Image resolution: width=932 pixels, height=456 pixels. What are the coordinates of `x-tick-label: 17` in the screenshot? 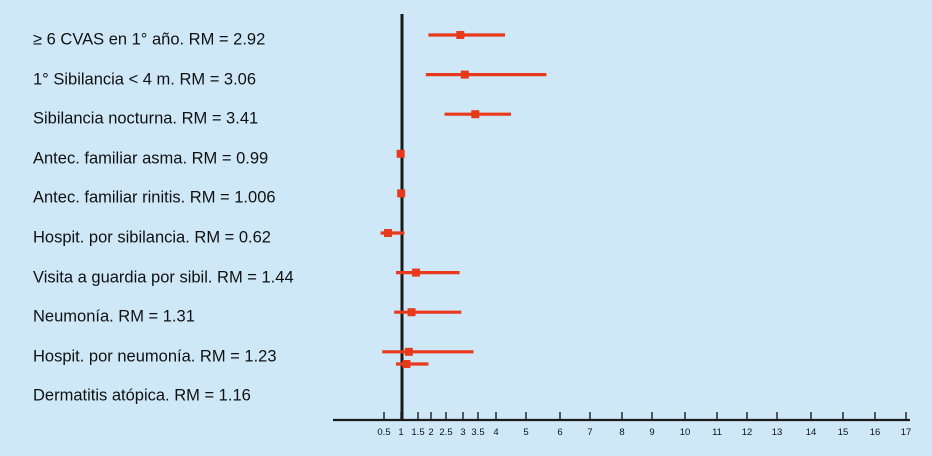 It's located at (906, 432).